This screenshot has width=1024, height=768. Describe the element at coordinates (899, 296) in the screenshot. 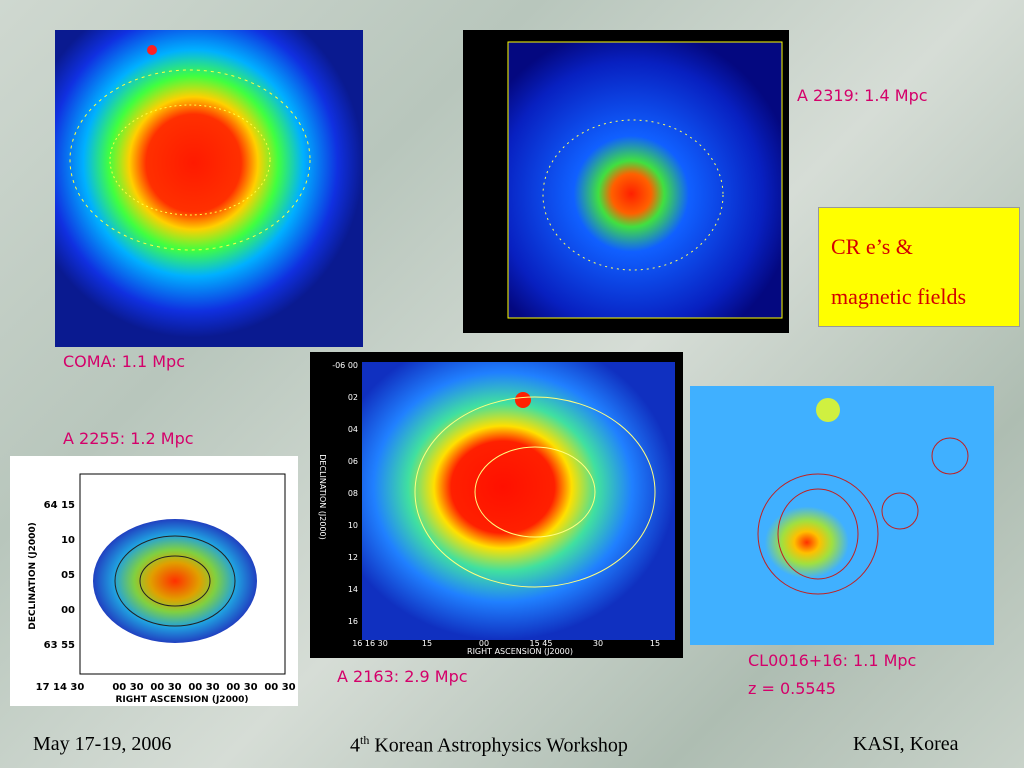

I see `callout-text: magnetic fields` at that location.